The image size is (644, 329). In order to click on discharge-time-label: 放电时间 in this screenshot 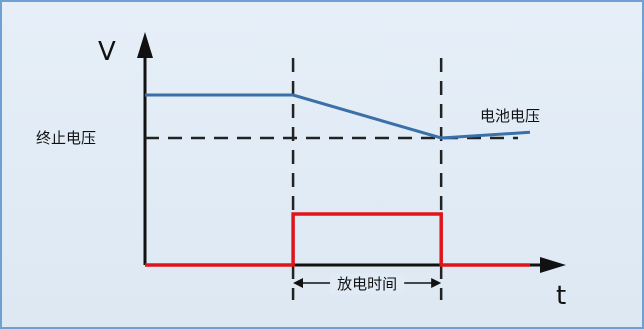, I will do `click(367, 284)`.